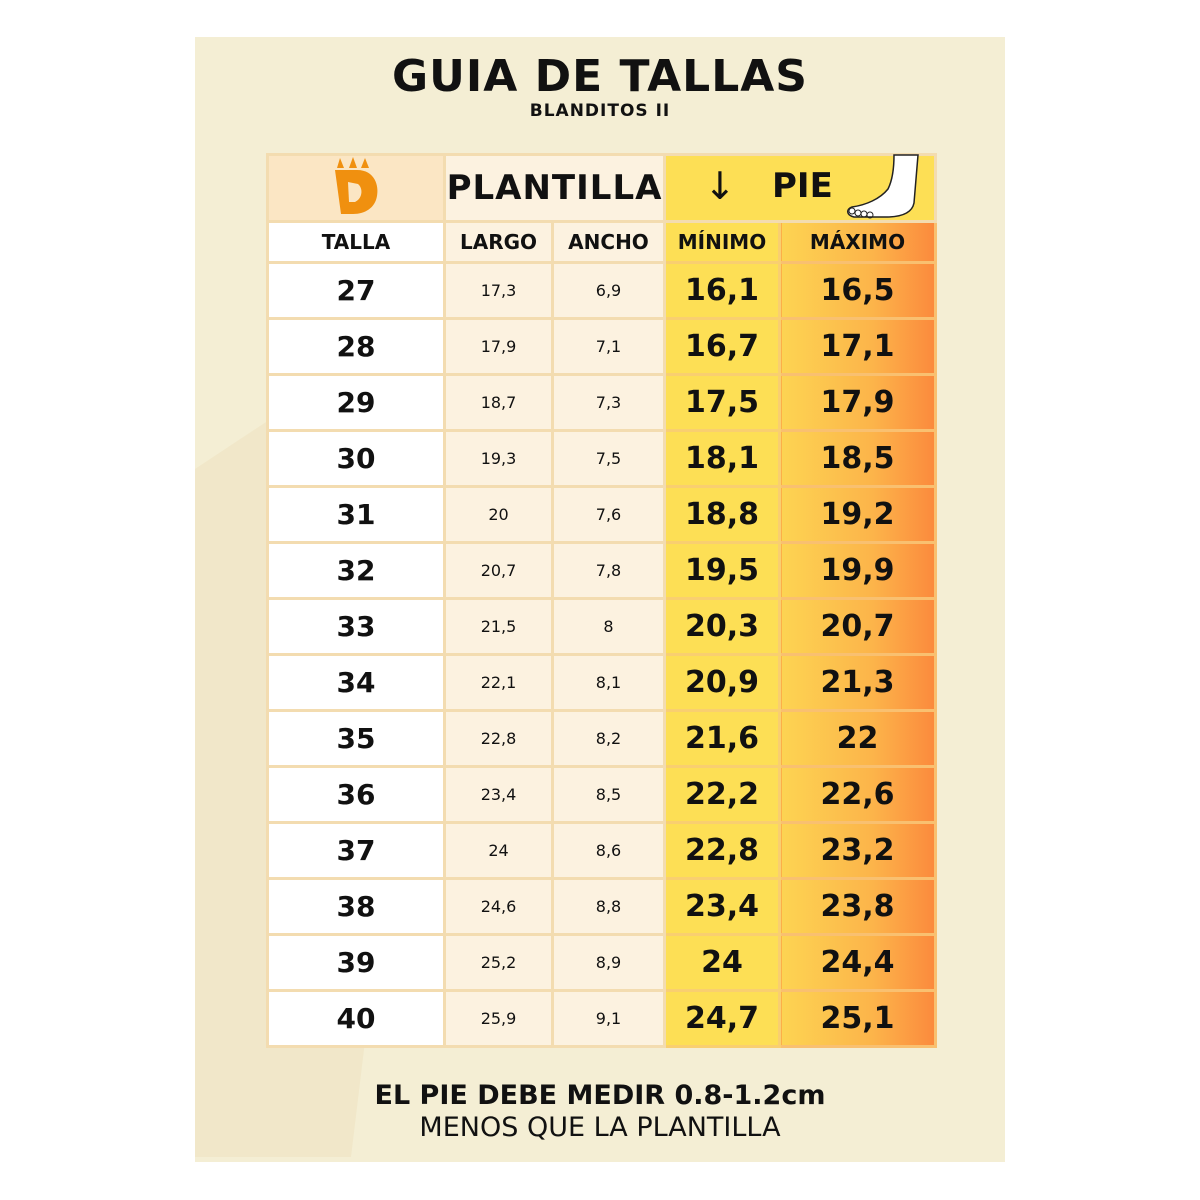 The image size is (1200, 1200). What do you see at coordinates (498, 682) in the screenshot?
I see `cell-largo: 22,1` at bounding box center [498, 682].